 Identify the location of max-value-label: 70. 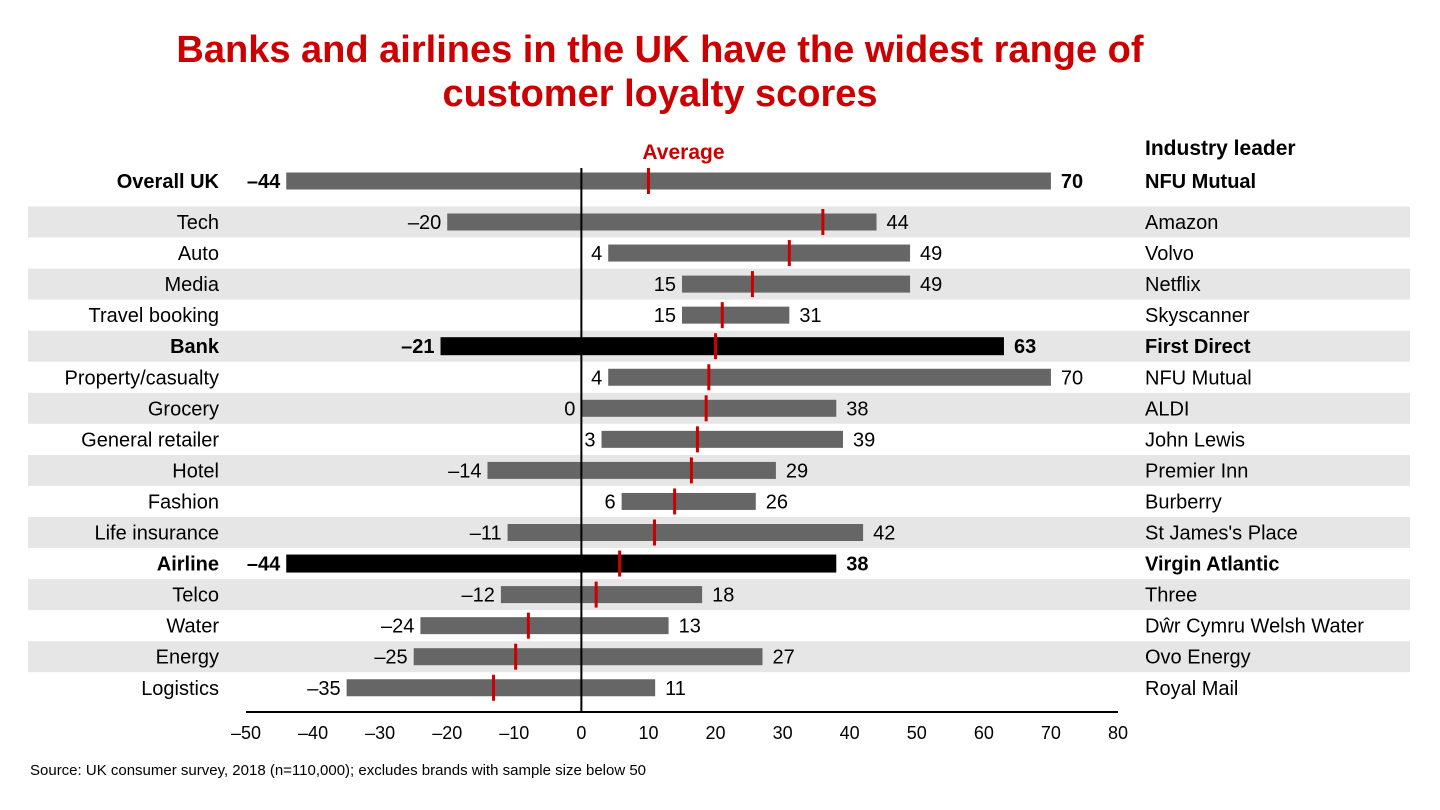
(1072, 182).